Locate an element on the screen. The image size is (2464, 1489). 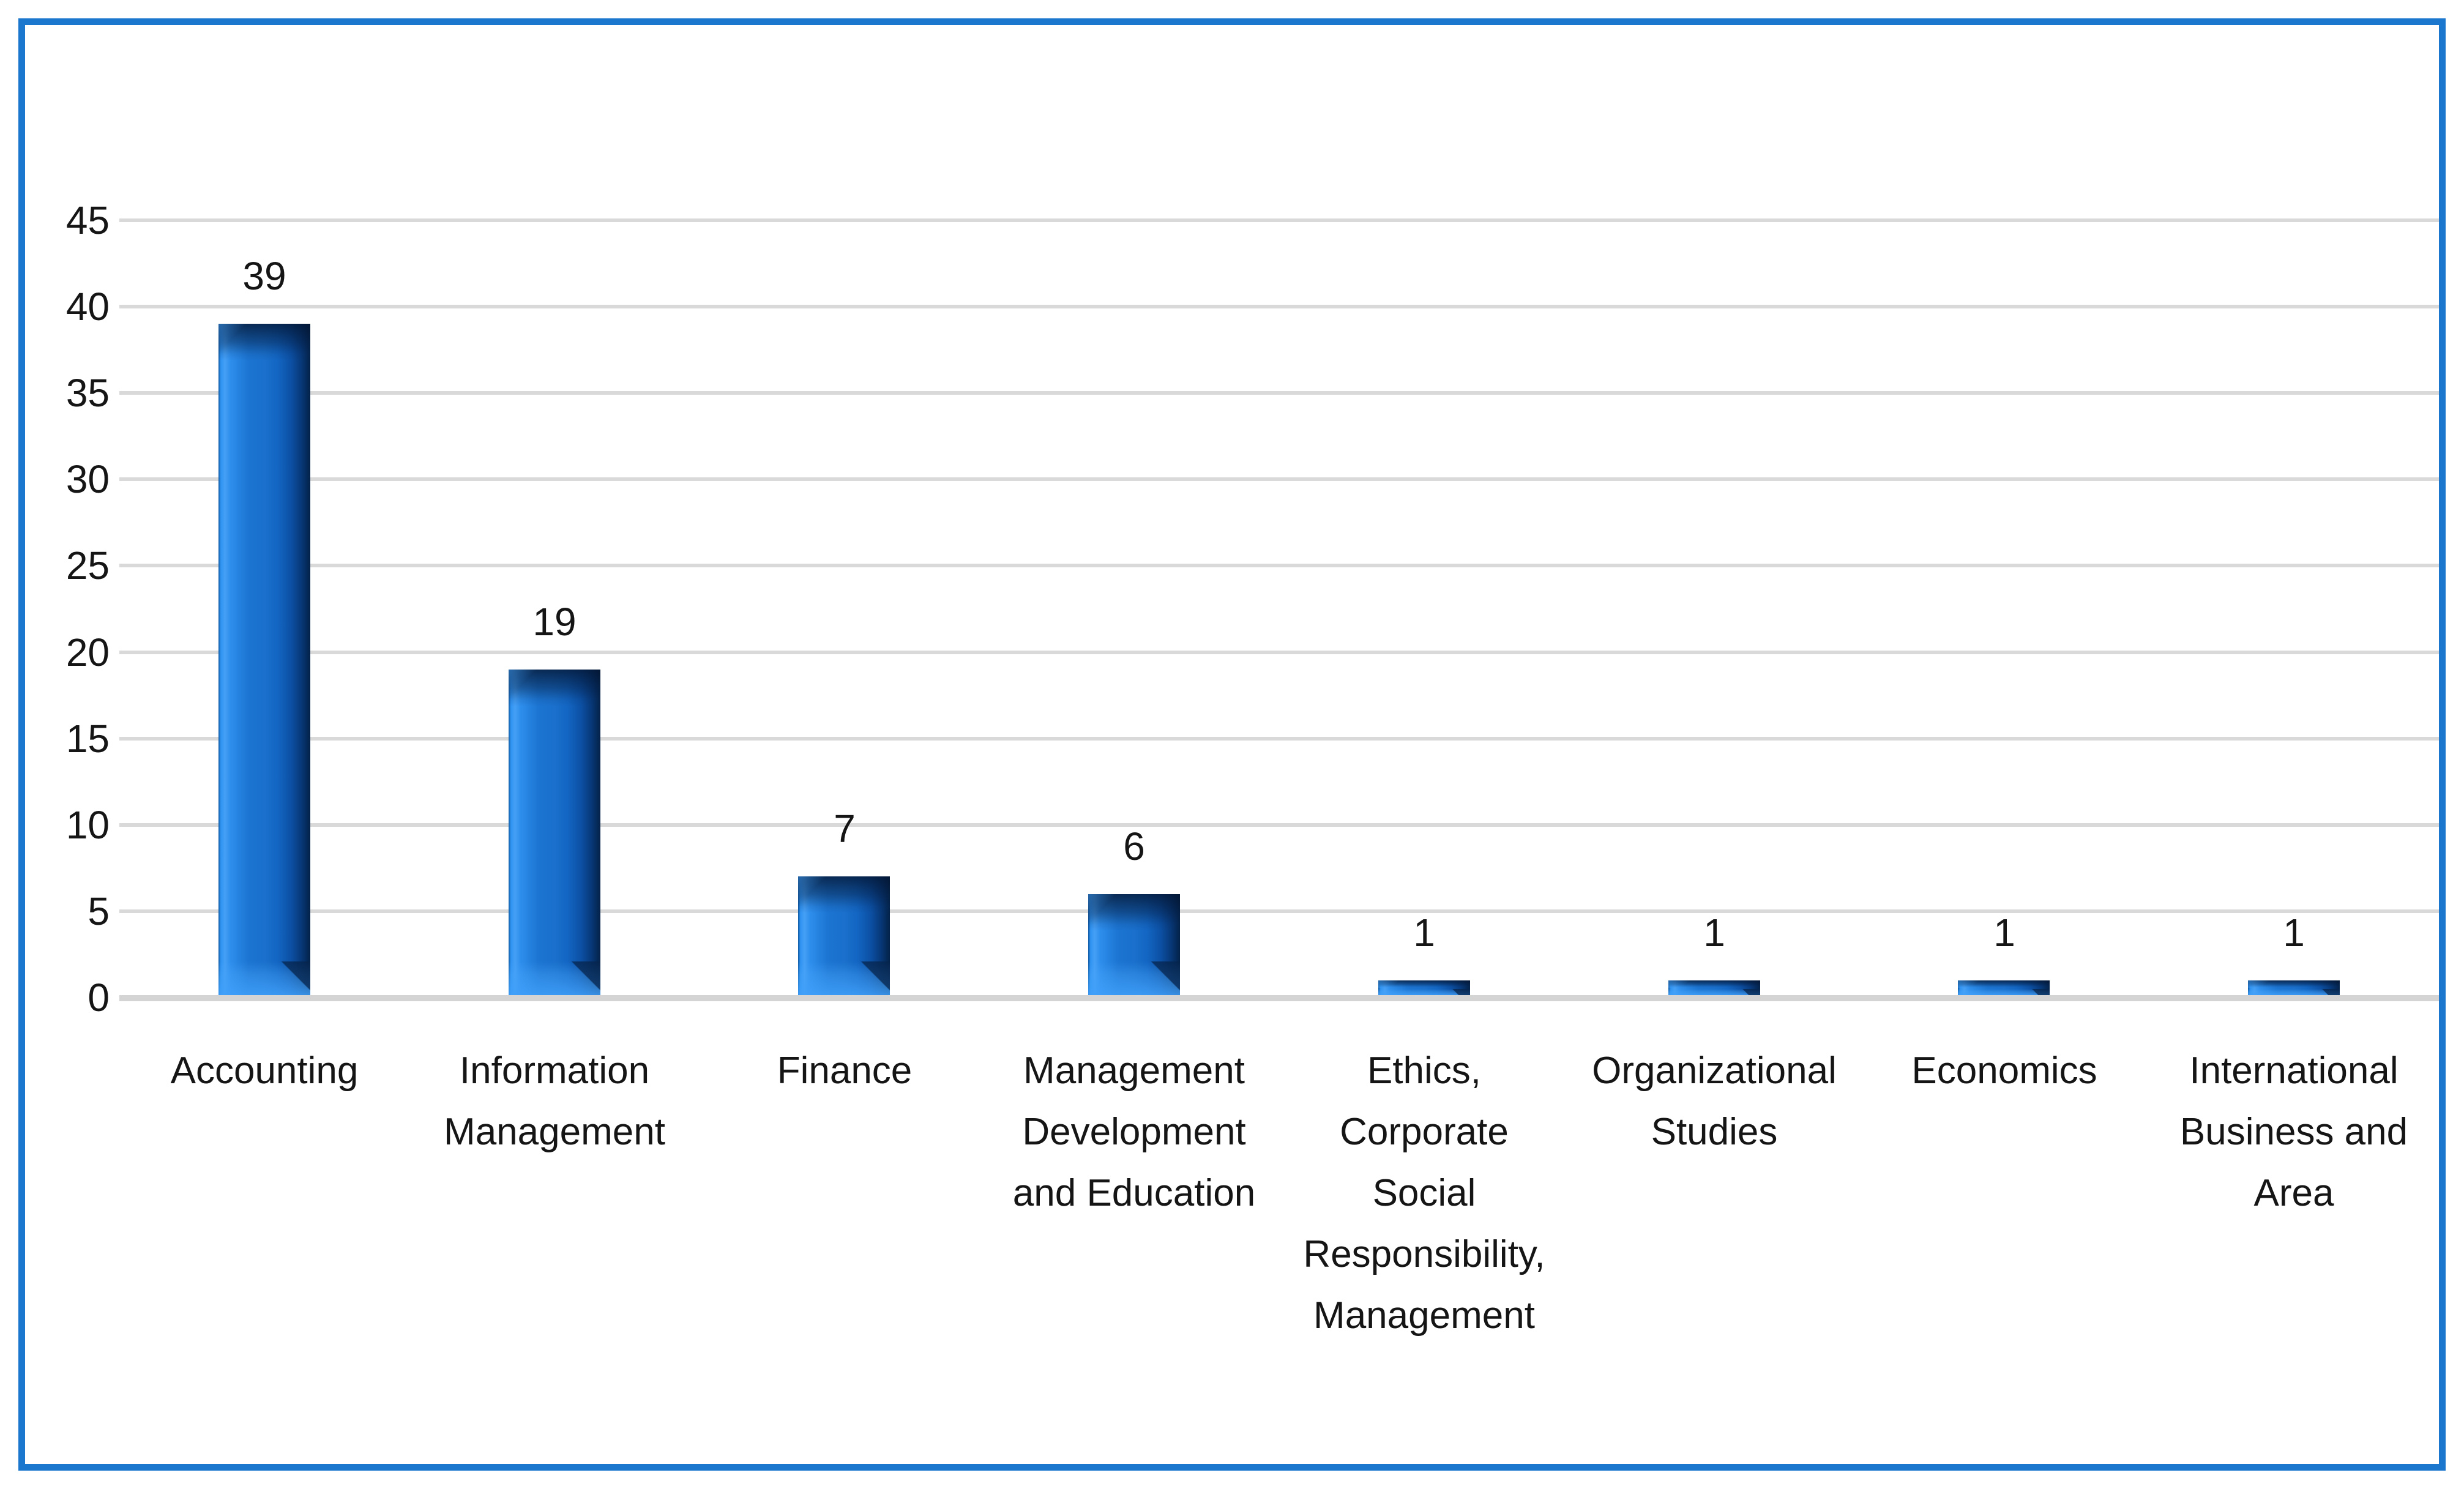
y-tick-label-0: 0 is located at coordinates (99, 998).